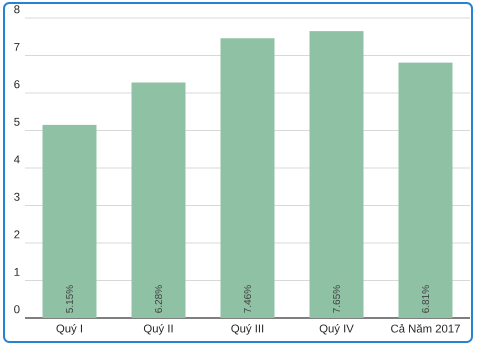 The width and height of the screenshot is (480, 360). Describe the element at coordinates (336, 299) in the screenshot. I see `data-label: 7.65%` at that location.